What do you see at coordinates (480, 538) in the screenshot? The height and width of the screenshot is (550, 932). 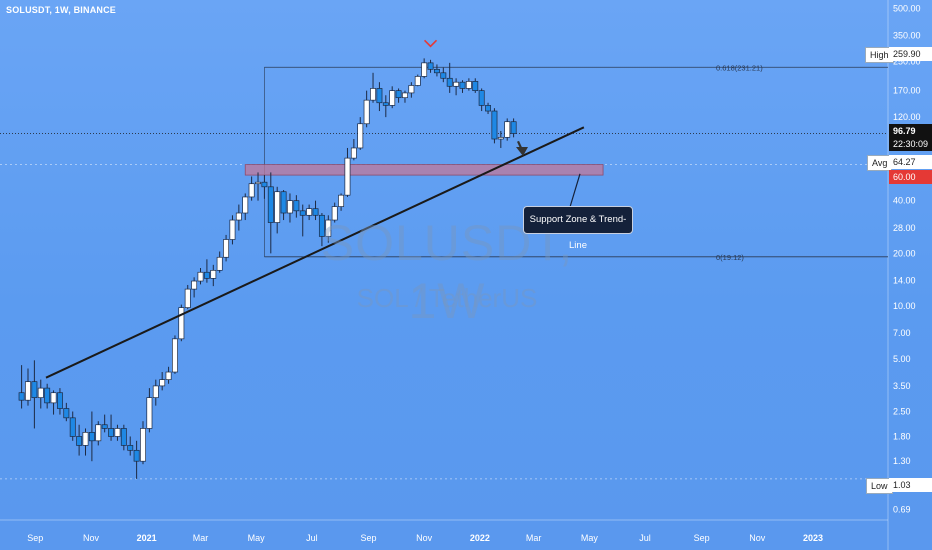 I see `time-tick-label: 2022` at bounding box center [480, 538].